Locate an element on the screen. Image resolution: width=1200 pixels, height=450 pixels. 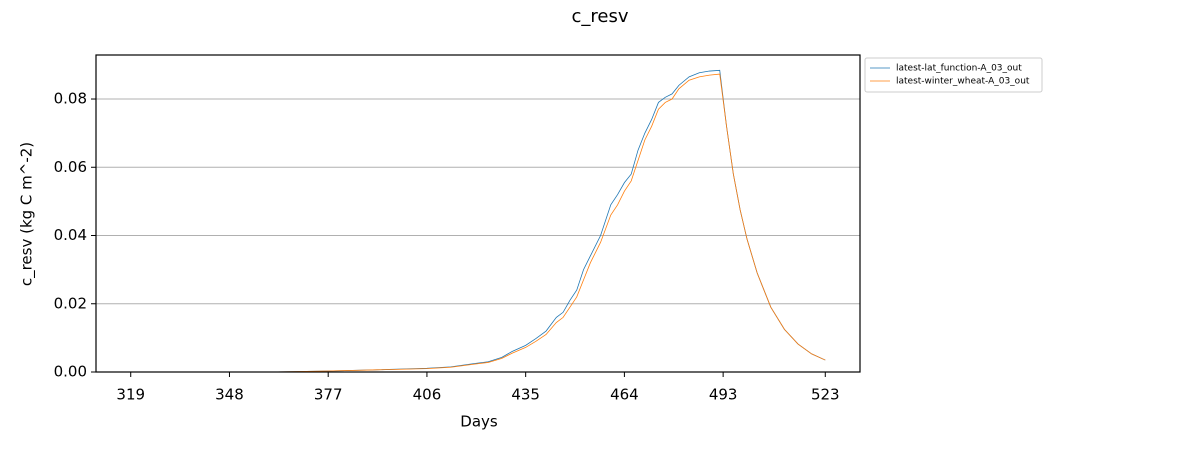
y-tick-label: 0.00 is located at coordinates (70, 372).